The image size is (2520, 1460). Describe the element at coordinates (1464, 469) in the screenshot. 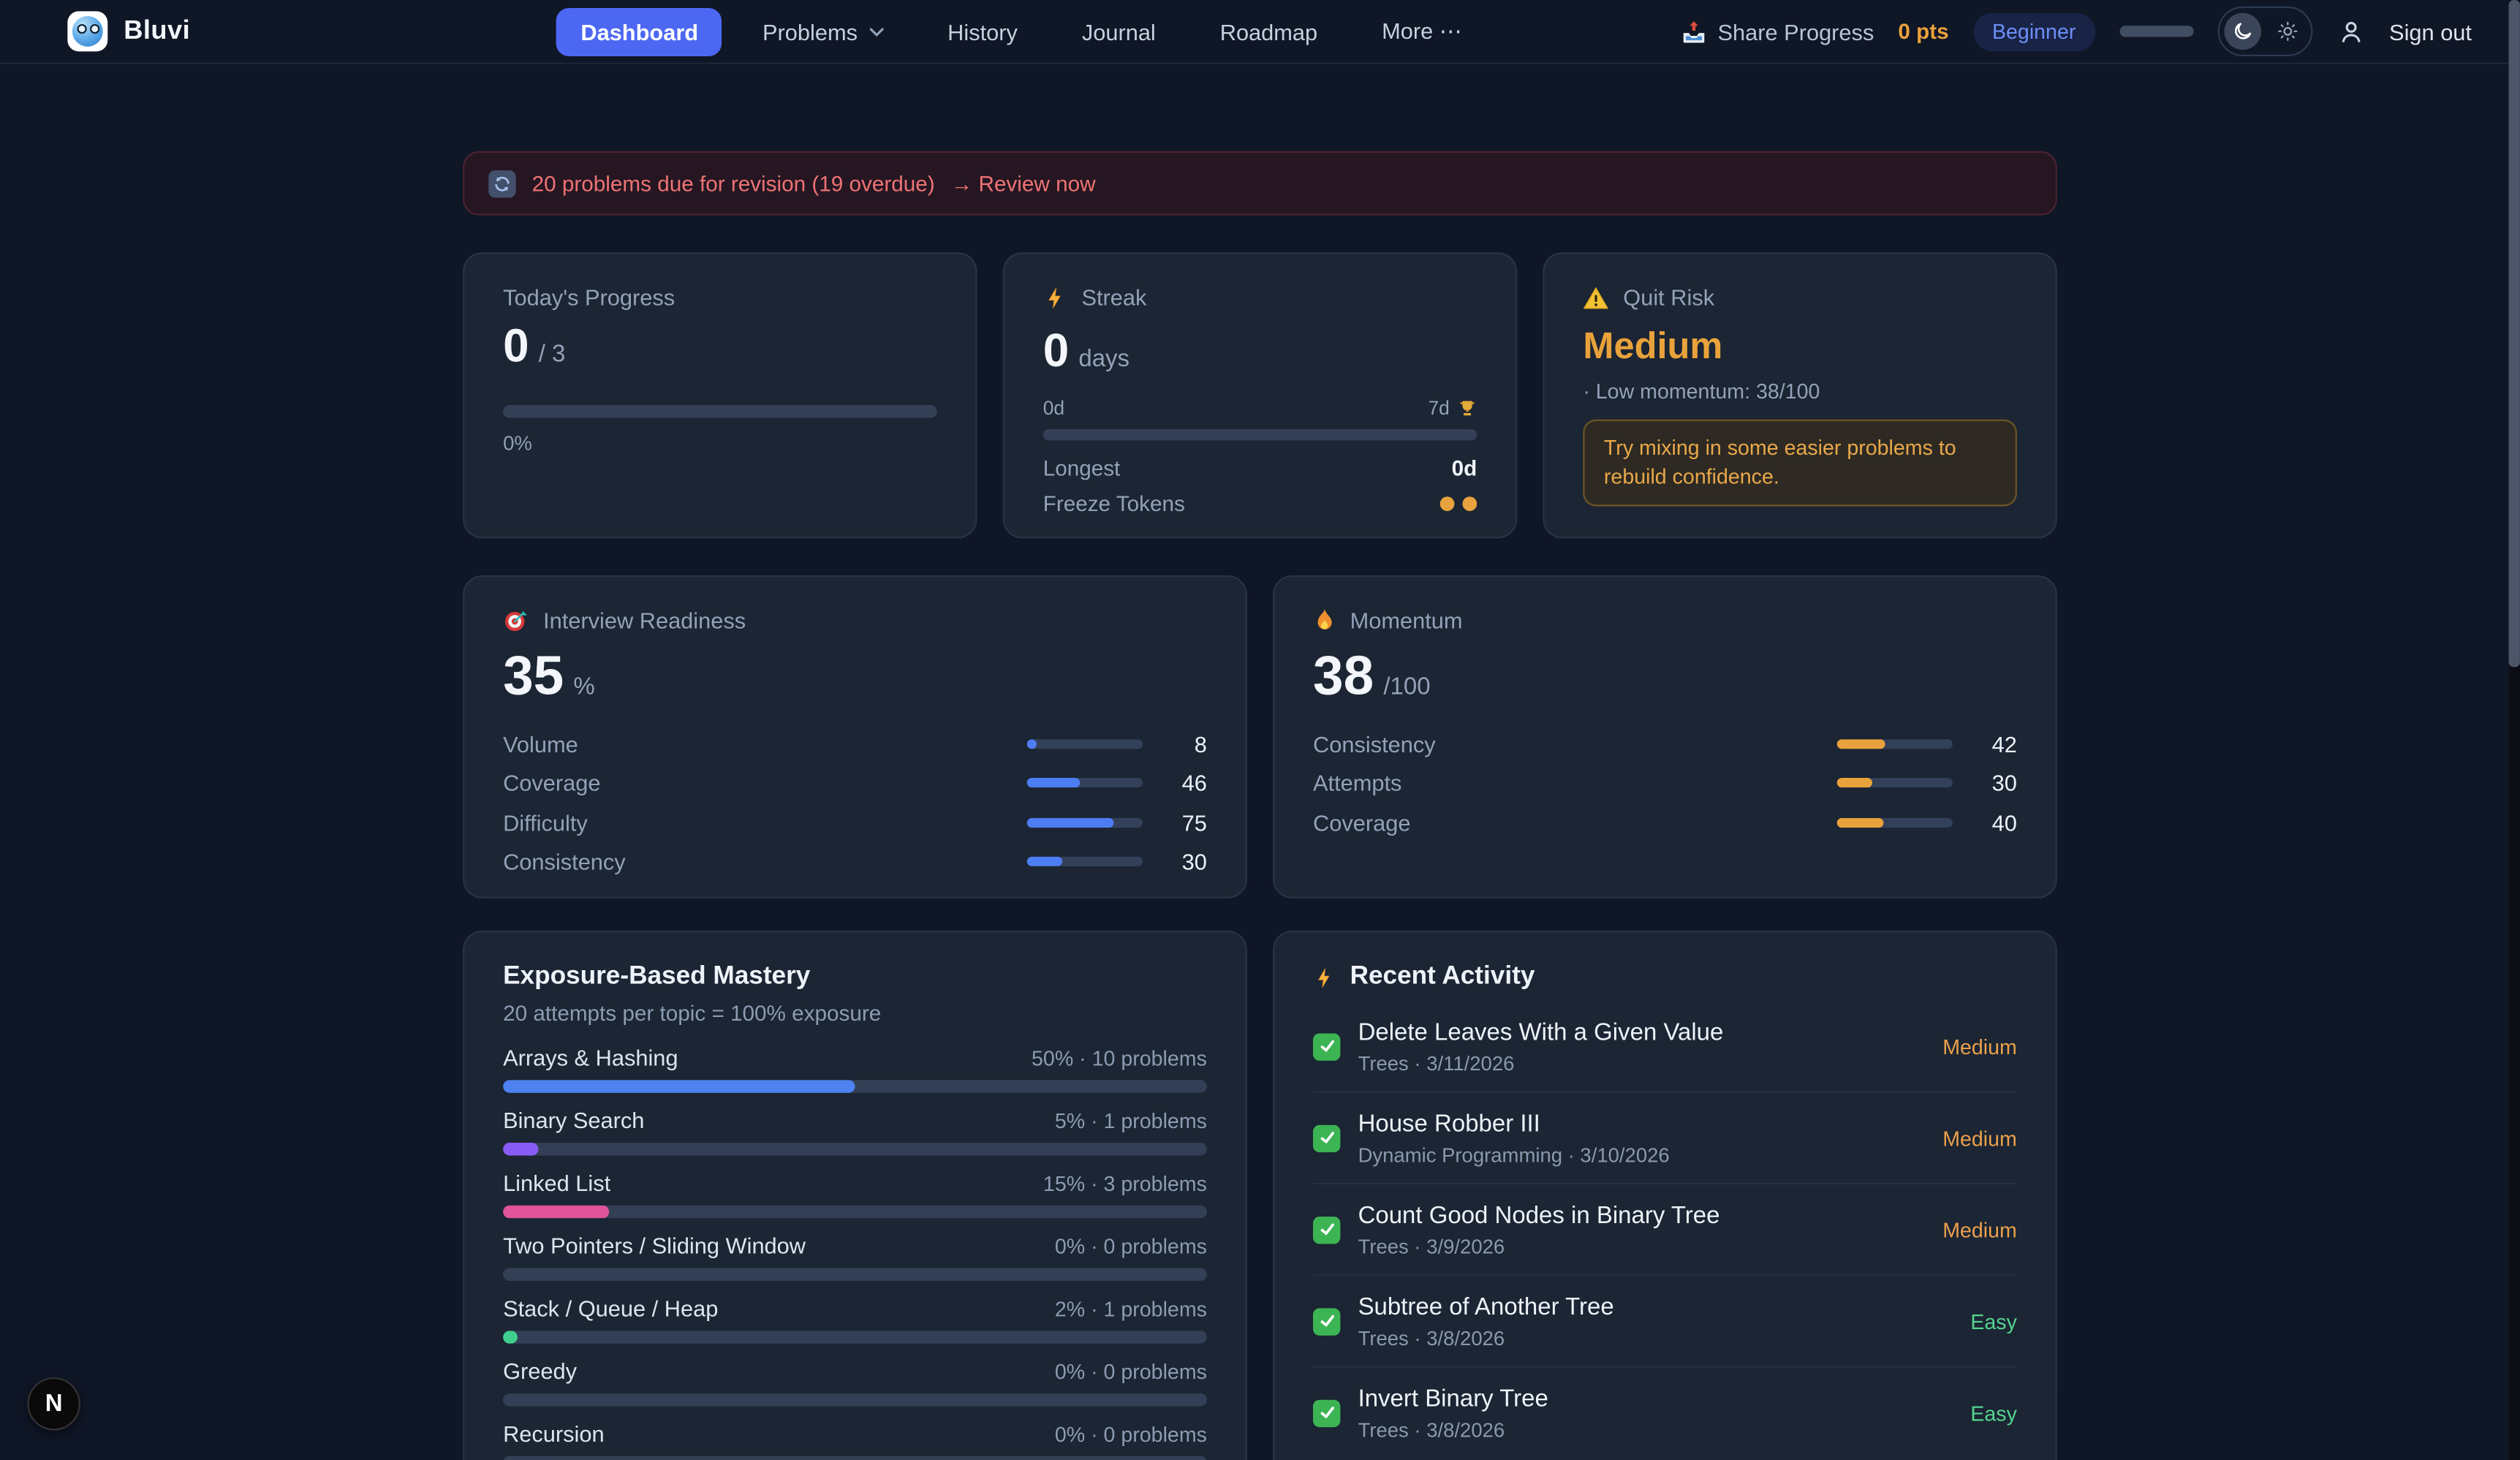

I see `longest-value: 0d` at that location.